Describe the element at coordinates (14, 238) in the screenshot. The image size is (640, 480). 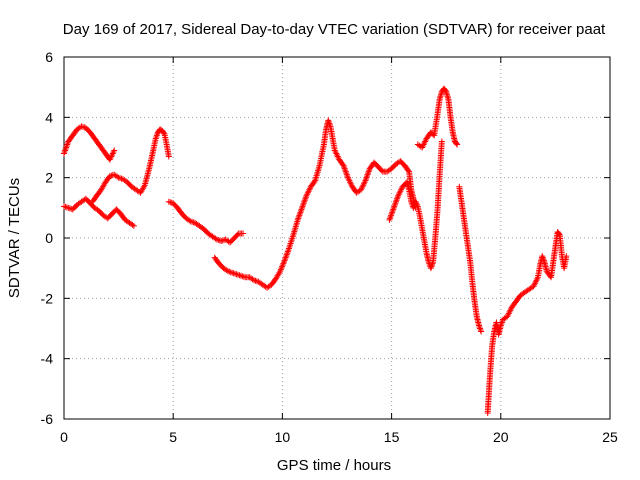
I see `y-axis-title: SDTVAR / TECUs` at that location.